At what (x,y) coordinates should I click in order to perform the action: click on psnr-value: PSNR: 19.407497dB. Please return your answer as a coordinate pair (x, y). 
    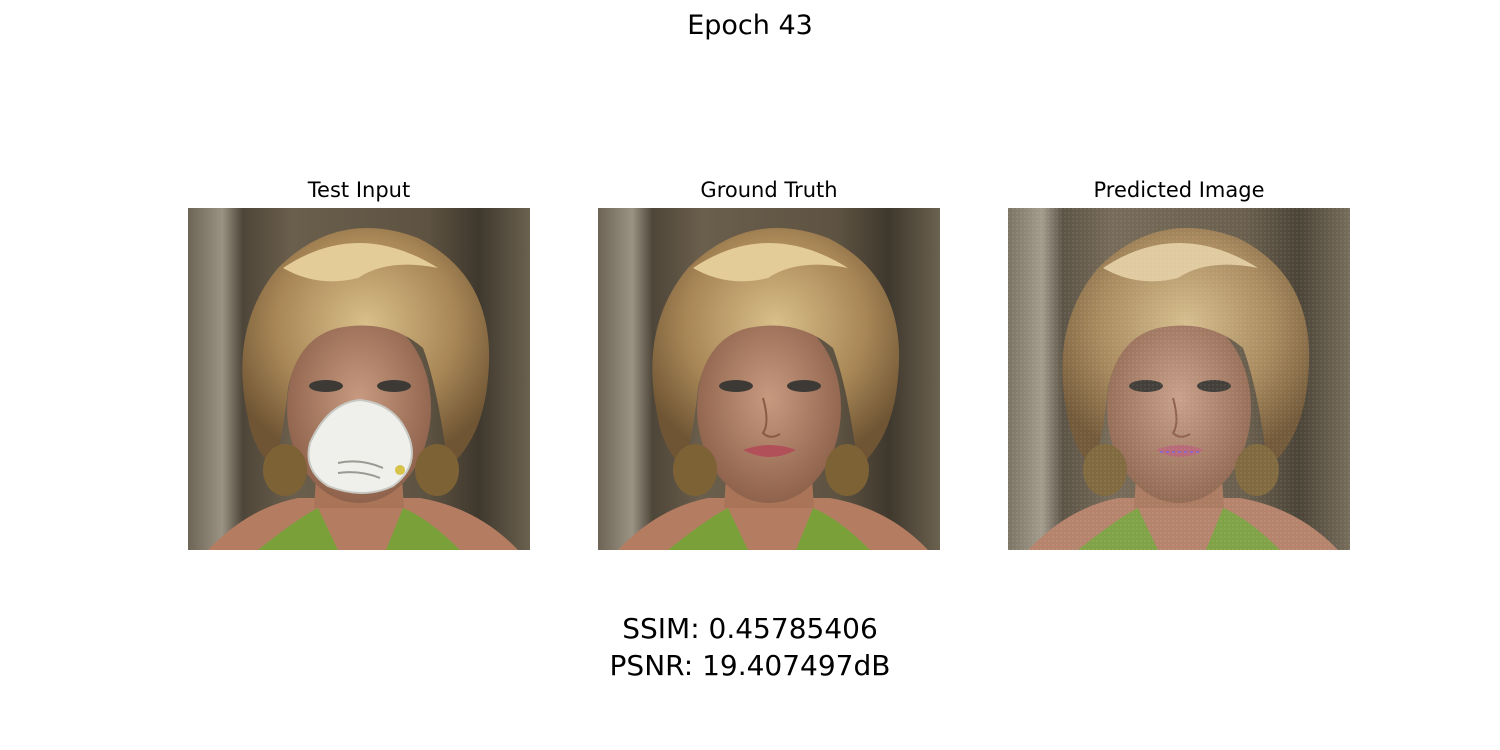
    Looking at the image, I should click on (750, 665).